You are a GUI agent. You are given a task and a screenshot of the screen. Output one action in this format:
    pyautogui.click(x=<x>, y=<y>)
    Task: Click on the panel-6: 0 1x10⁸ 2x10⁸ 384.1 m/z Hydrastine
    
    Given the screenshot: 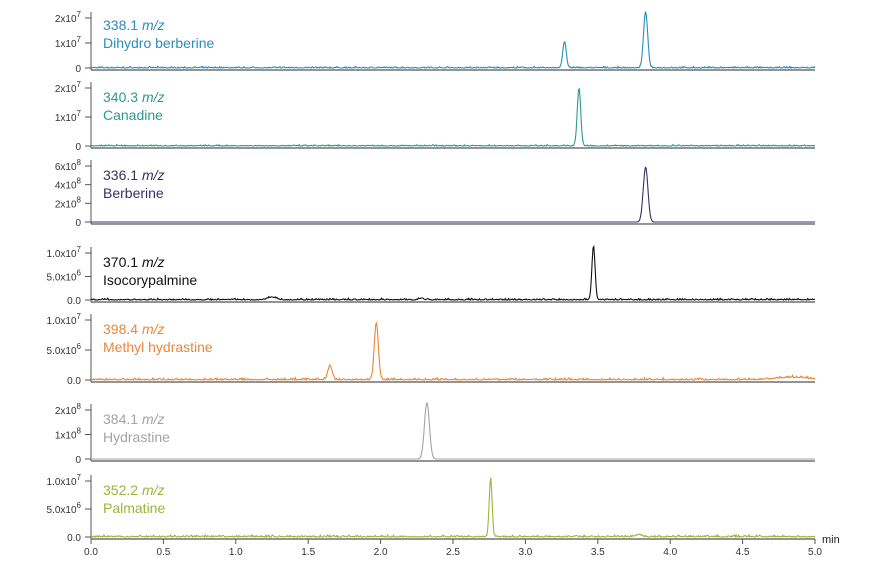 What is the action you would take?
    pyautogui.click(x=435, y=434)
    